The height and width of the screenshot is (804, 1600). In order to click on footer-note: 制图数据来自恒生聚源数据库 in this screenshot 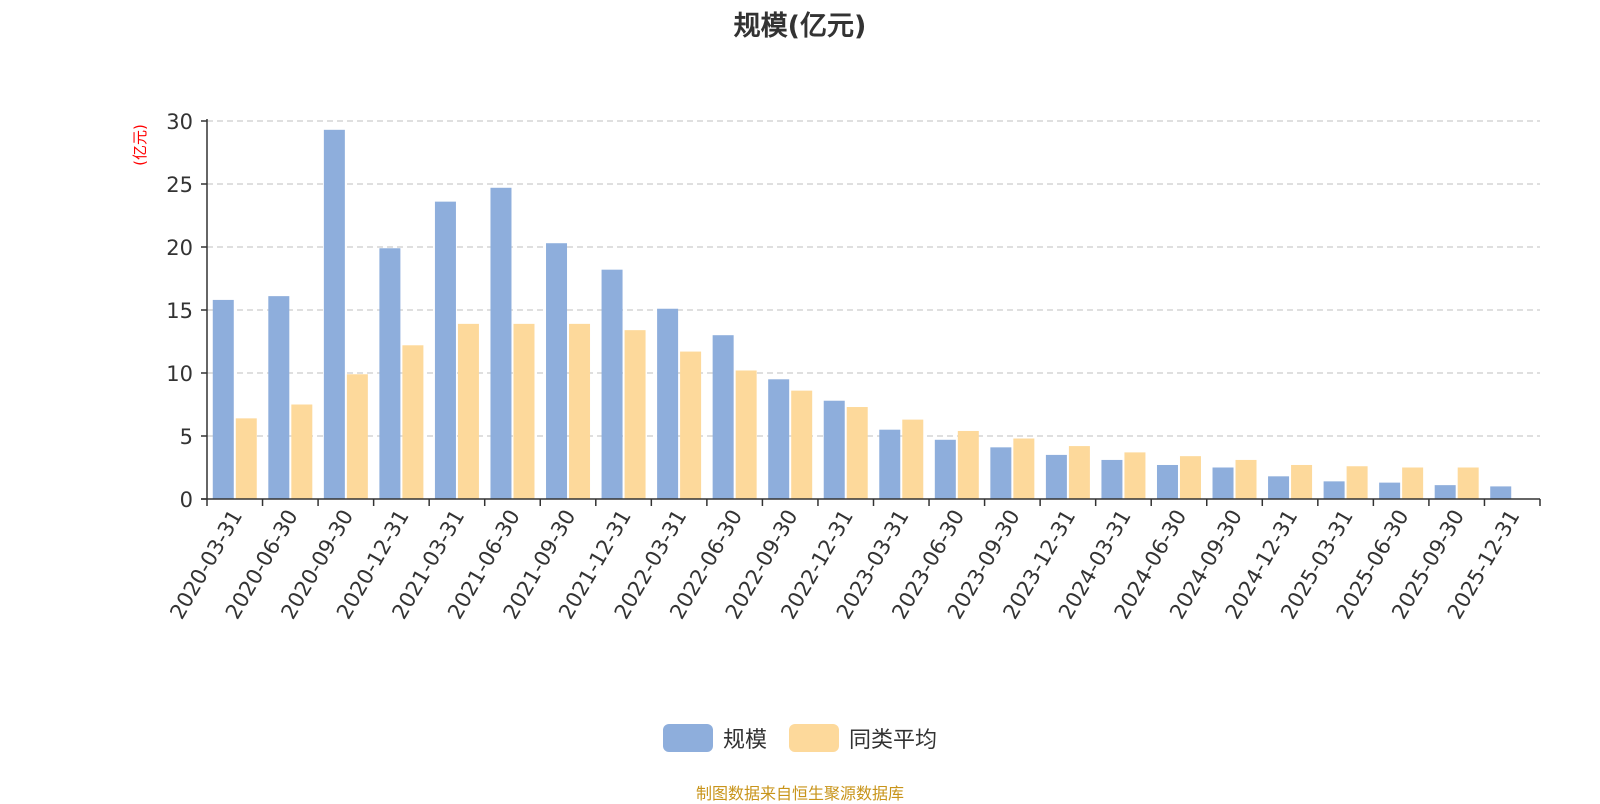, I will do `click(799, 793)`.